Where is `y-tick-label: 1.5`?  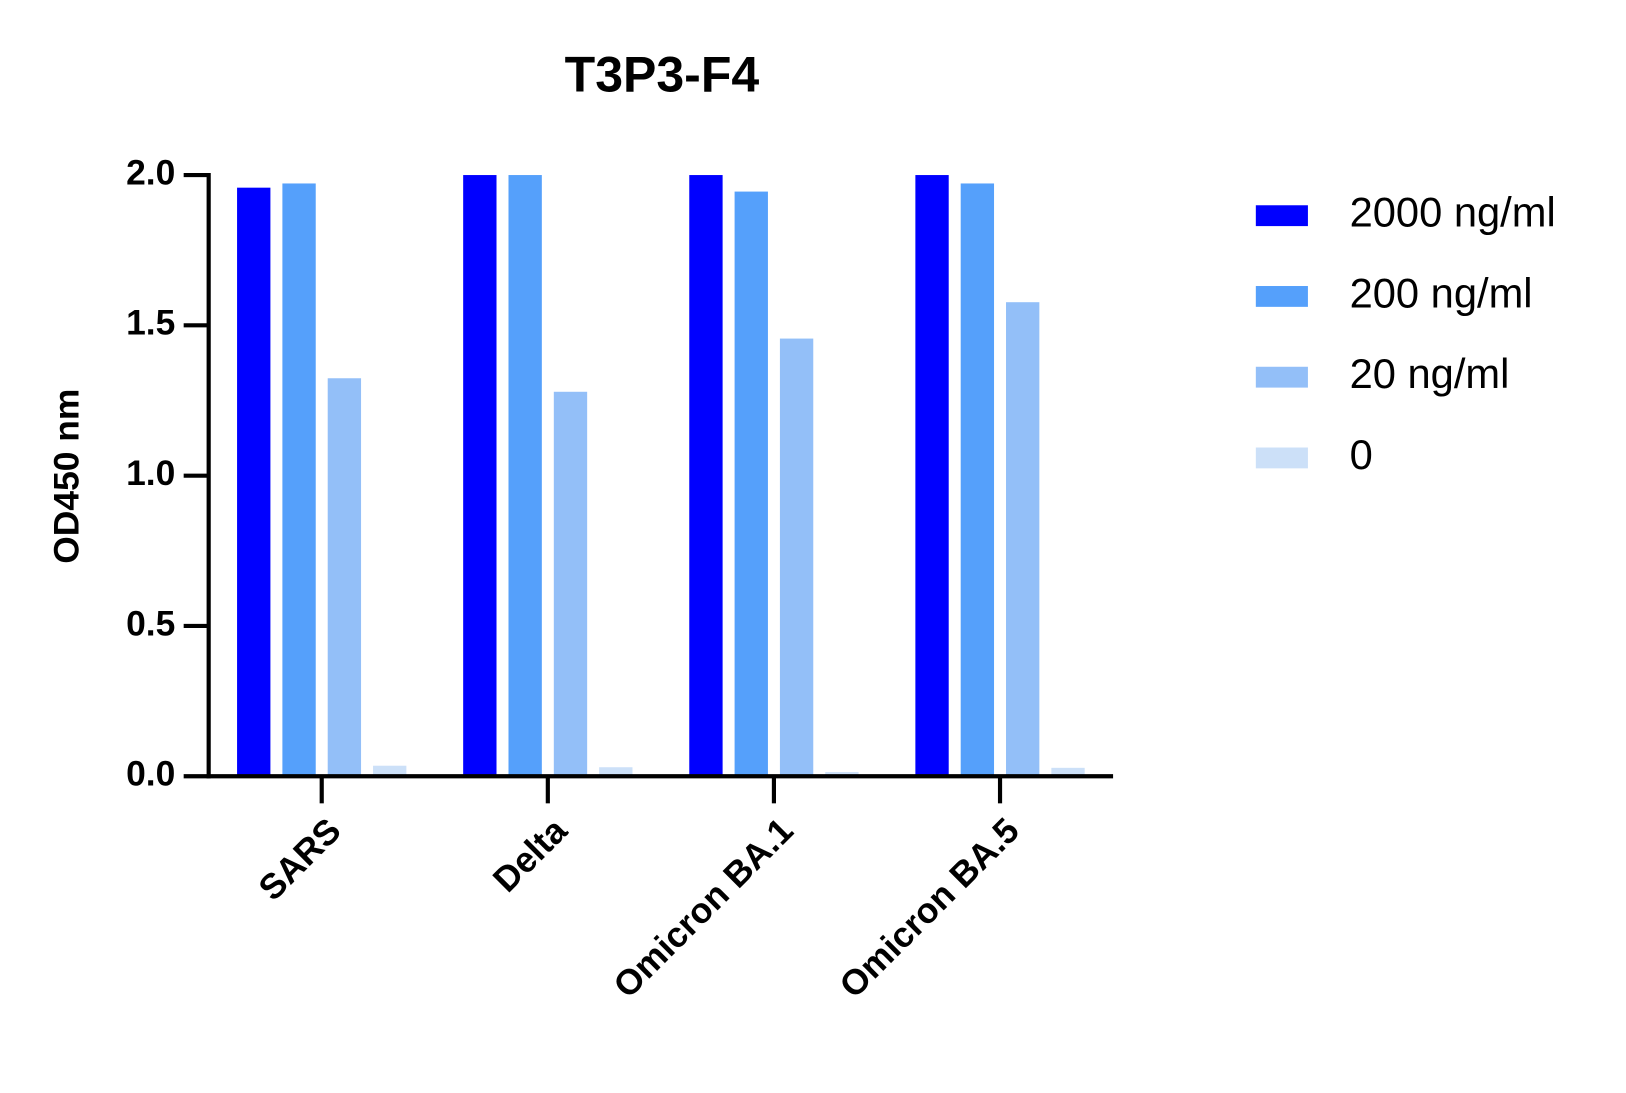 y-tick-label: 1.5 is located at coordinates (150, 323).